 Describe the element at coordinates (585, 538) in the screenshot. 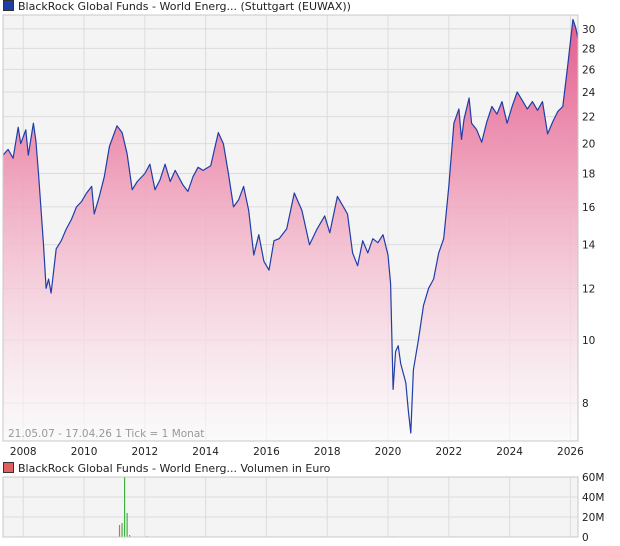

I see `volume-y-tick-label: 0` at that location.